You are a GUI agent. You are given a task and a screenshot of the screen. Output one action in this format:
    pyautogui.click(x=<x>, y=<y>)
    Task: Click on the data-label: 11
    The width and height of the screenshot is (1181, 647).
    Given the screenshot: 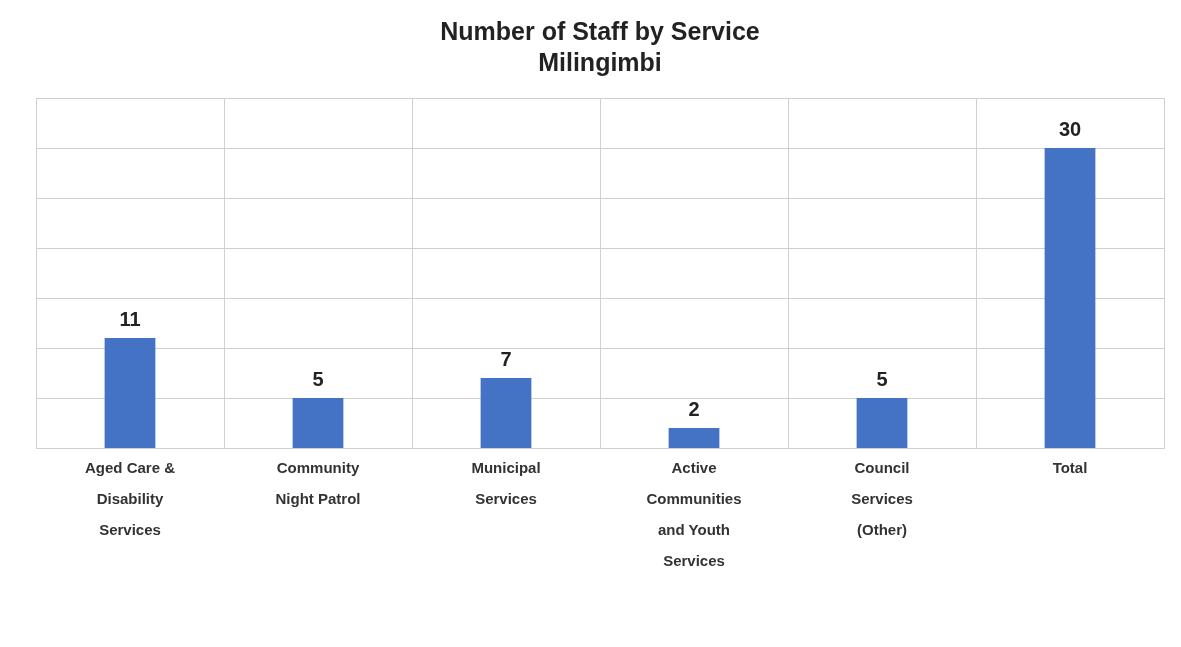 What is the action you would take?
    pyautogui.click(x=130, y=319)
    